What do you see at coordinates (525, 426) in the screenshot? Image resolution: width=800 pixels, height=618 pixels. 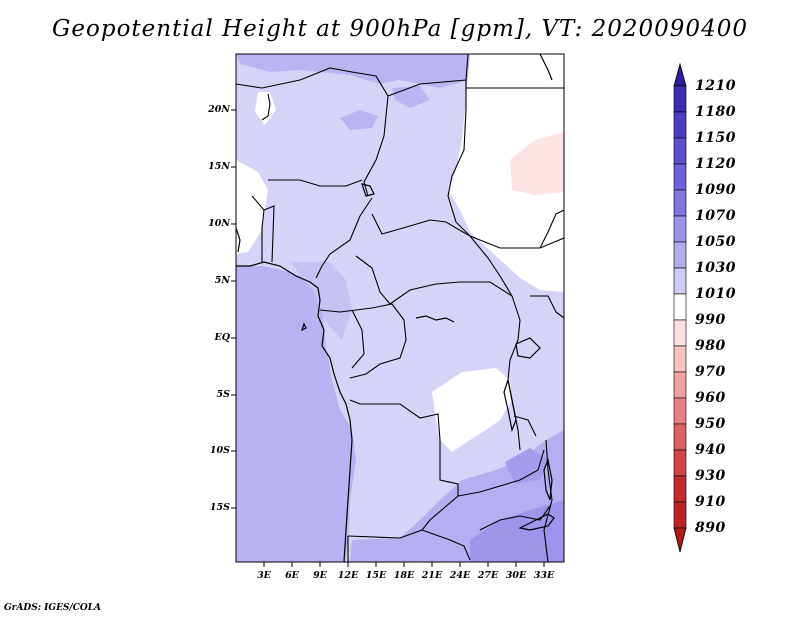 I see `border-dr-lakes` at bounding box center [525, 426].